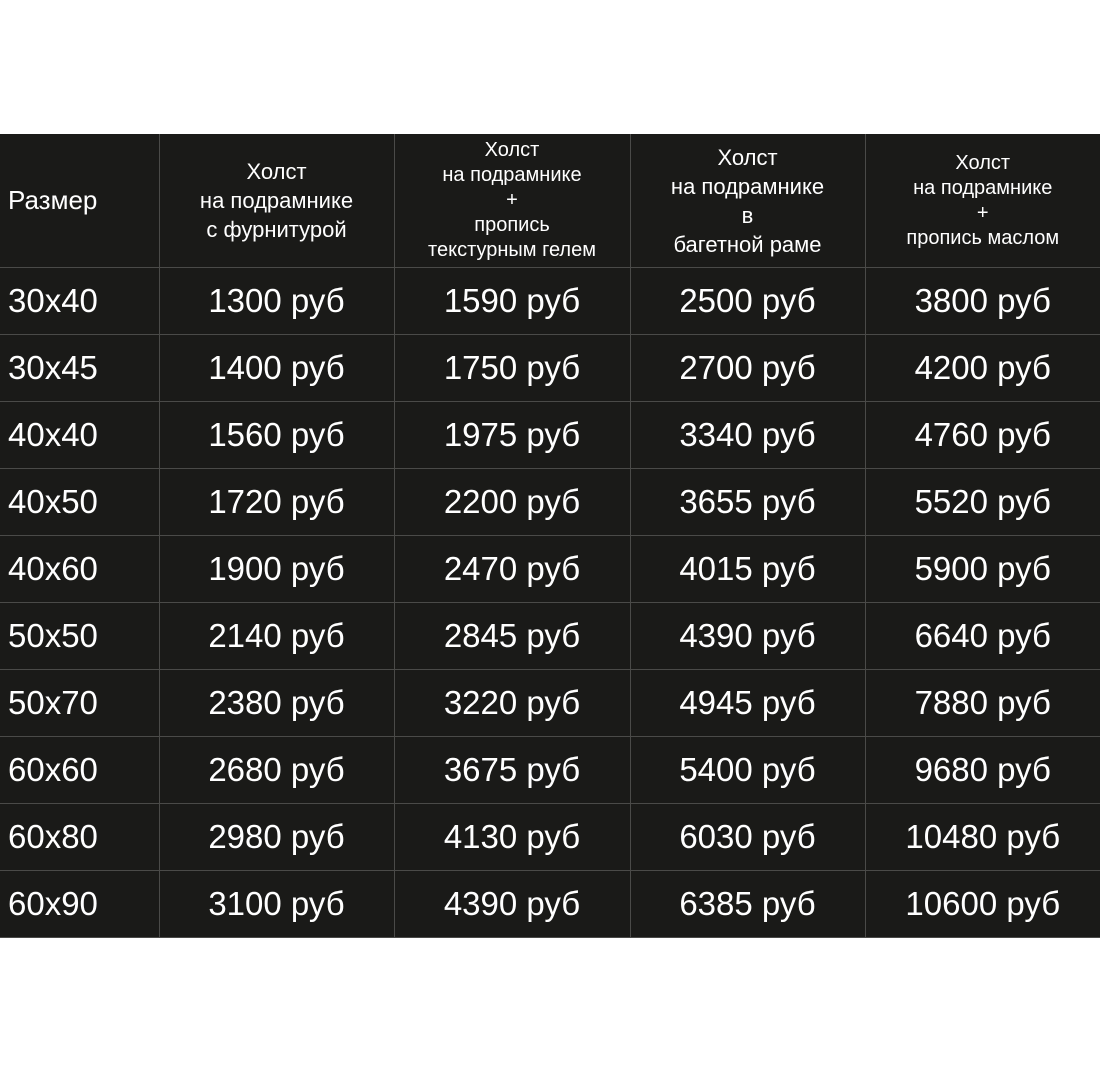  I want to click on price-cell: 1300 руб, so click(276, 301).